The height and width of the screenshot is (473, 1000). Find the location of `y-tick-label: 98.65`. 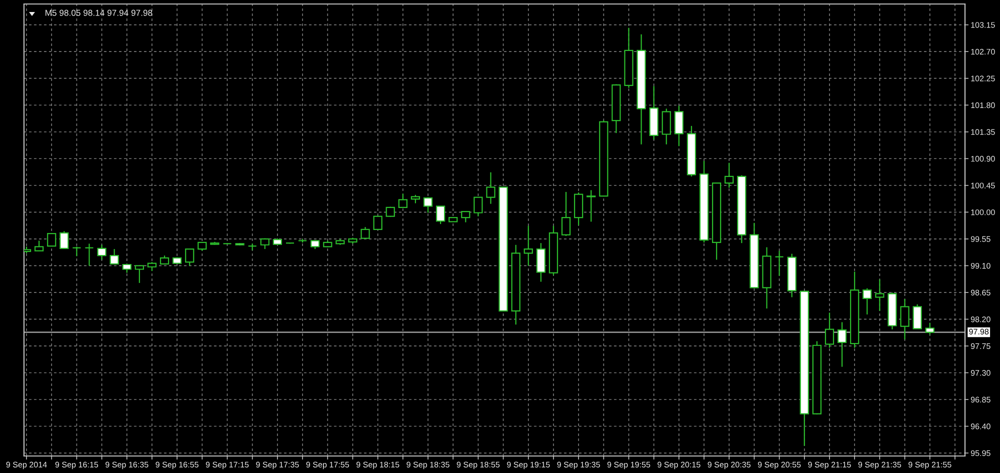

y-tick-label: 98.65 is located at coordinates (980, 293).